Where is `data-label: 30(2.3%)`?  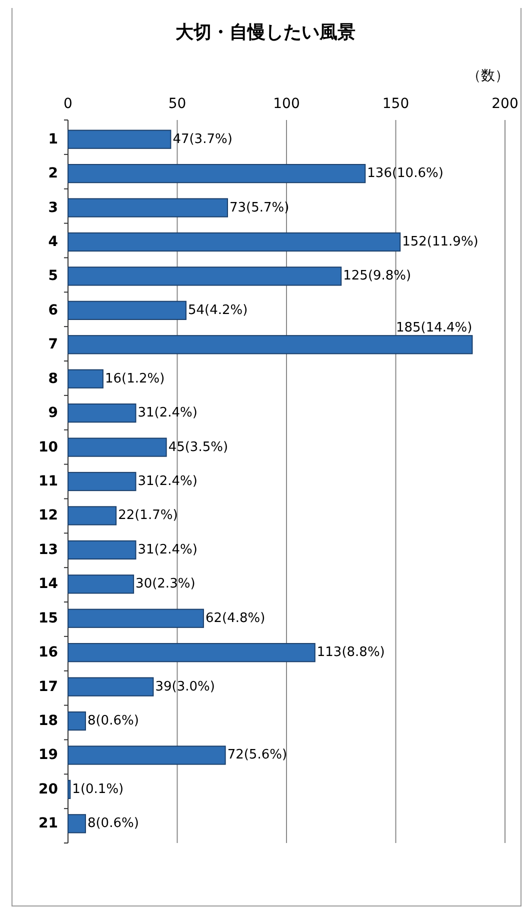
data-label: 30(2.3%) is located at coordinates (166, 584).